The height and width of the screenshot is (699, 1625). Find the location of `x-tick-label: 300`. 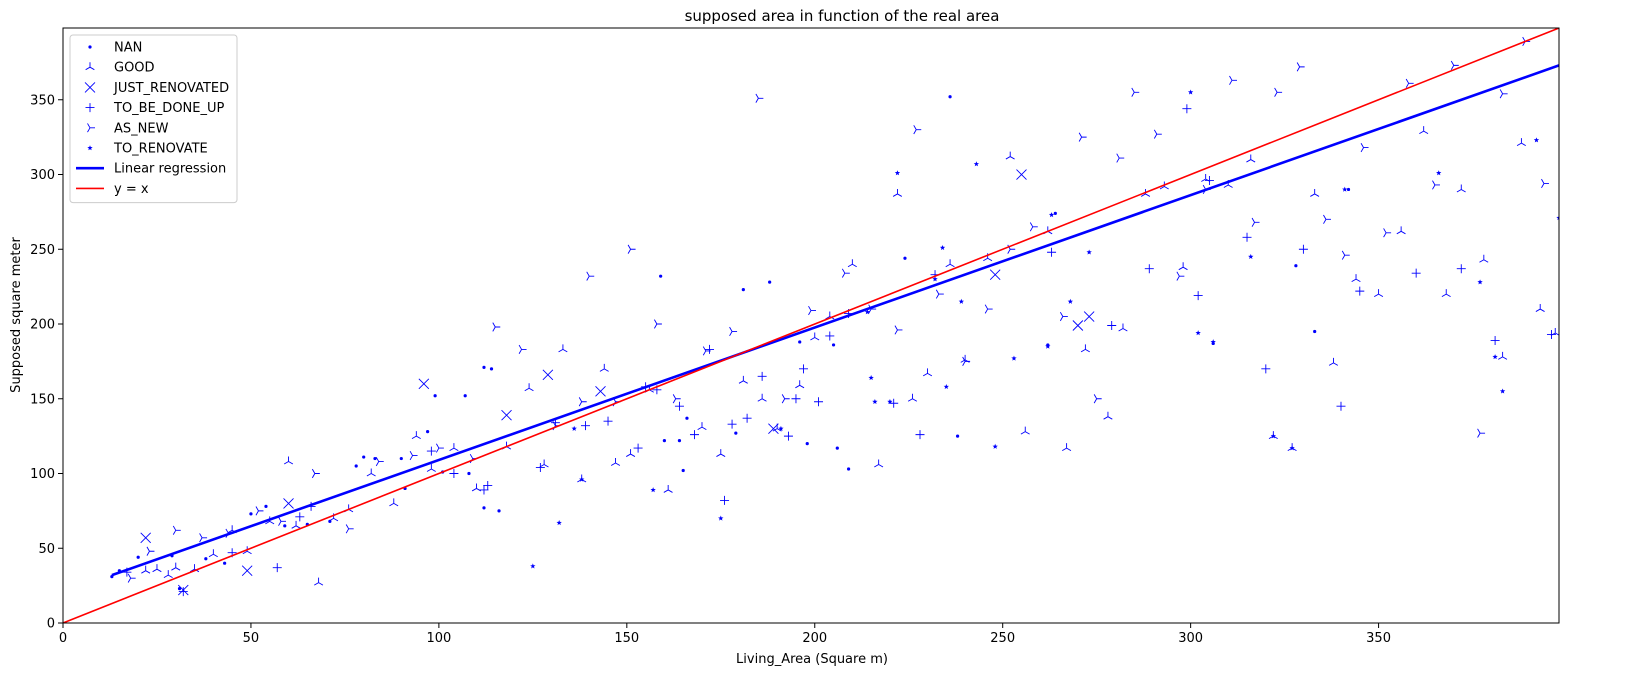

x-tick-label: 300 is located at coordinates (1190, 638).